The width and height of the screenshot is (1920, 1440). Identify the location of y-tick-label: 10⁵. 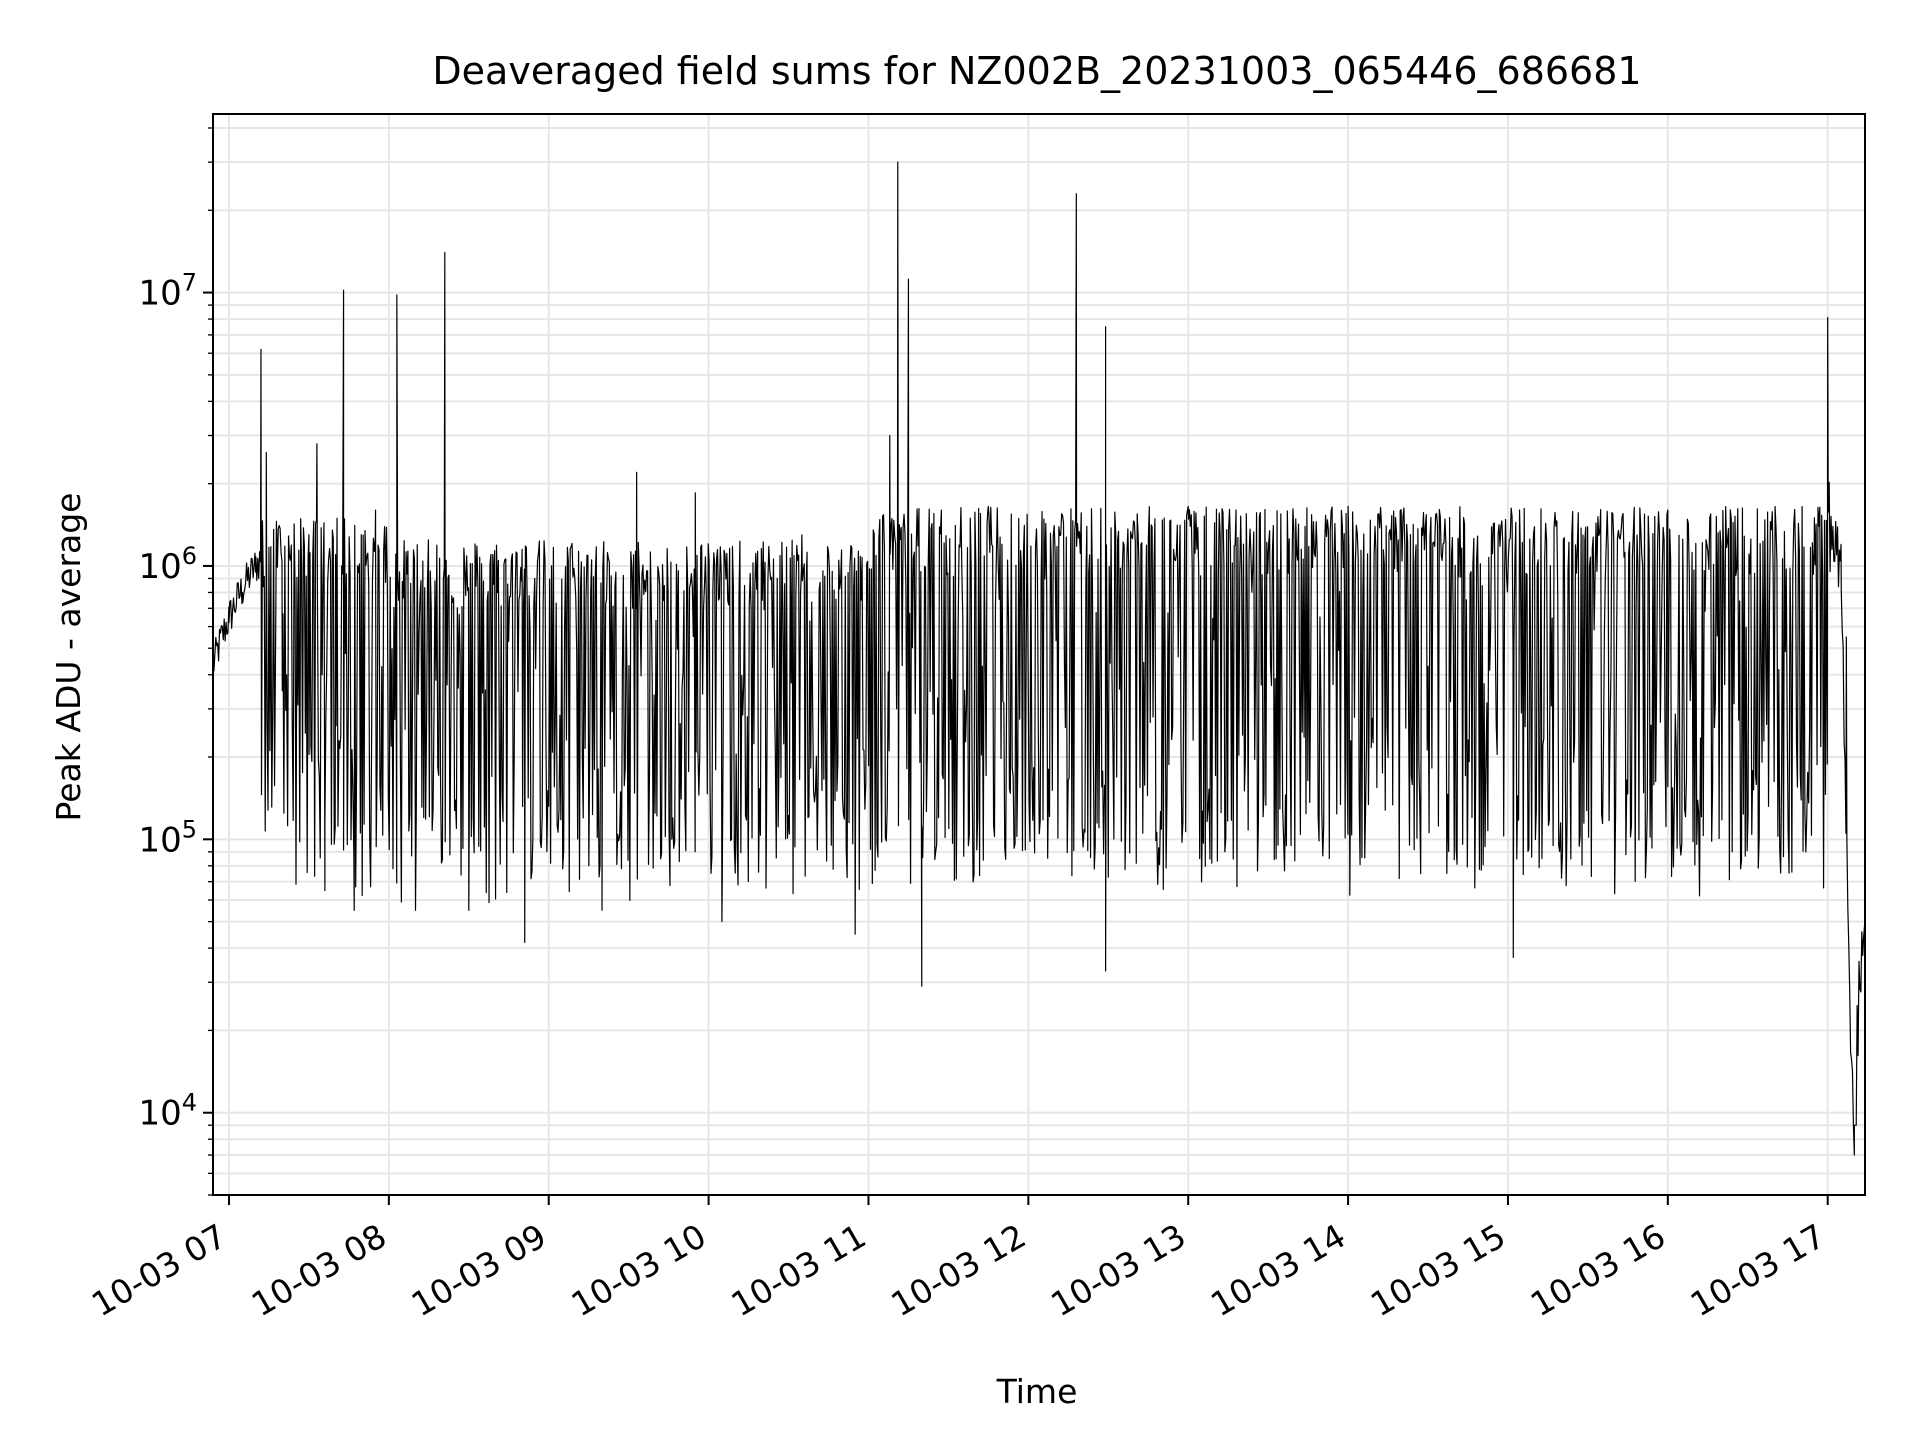
(167, 837).